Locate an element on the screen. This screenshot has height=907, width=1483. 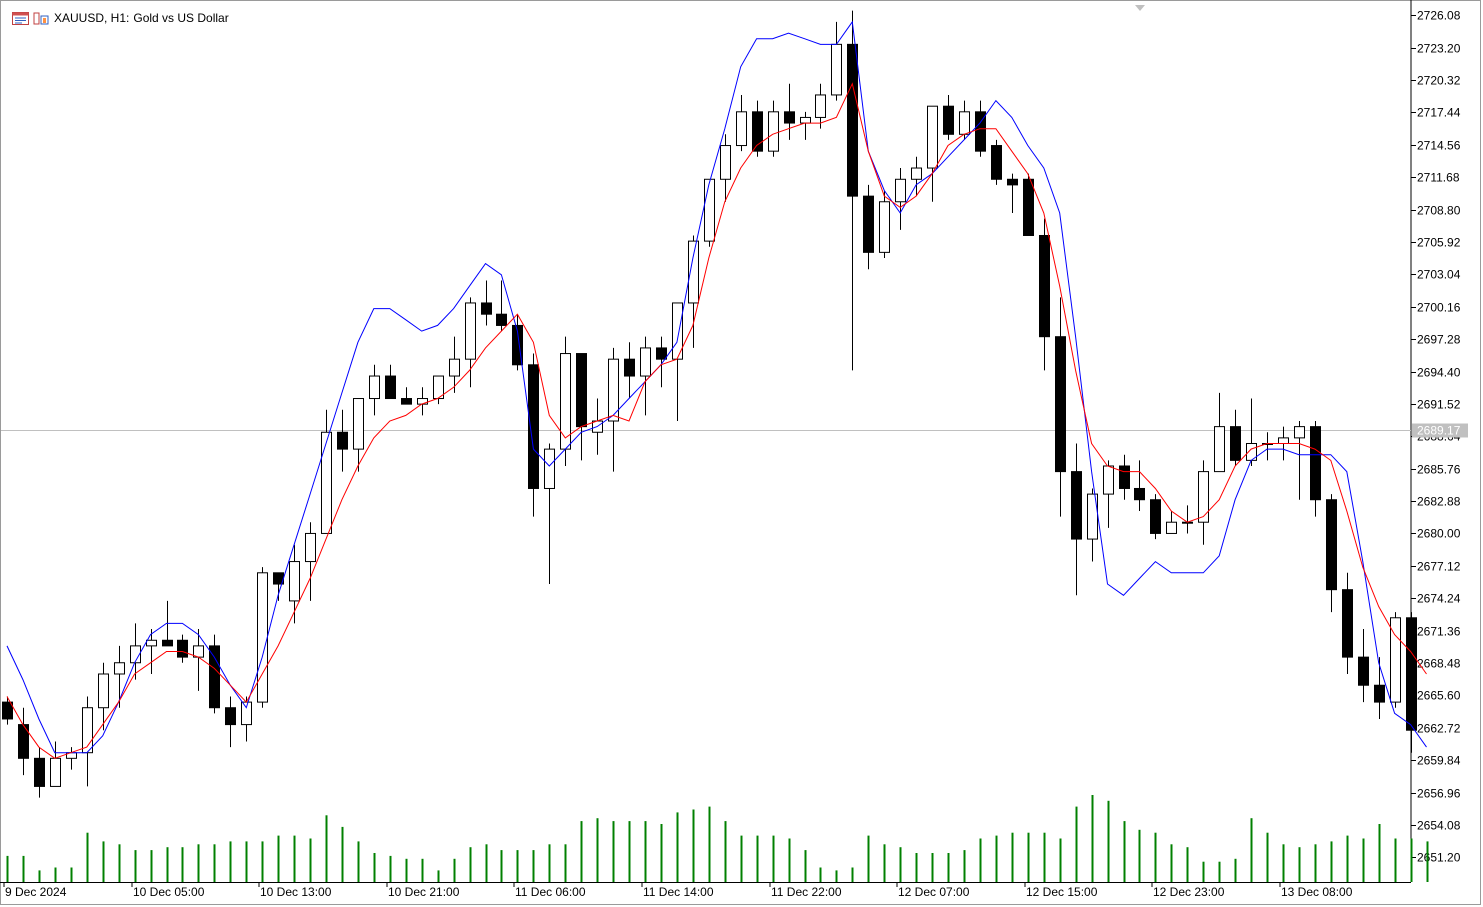
price-tick-label: 2685.76 is located at coordinates (1439, 470).